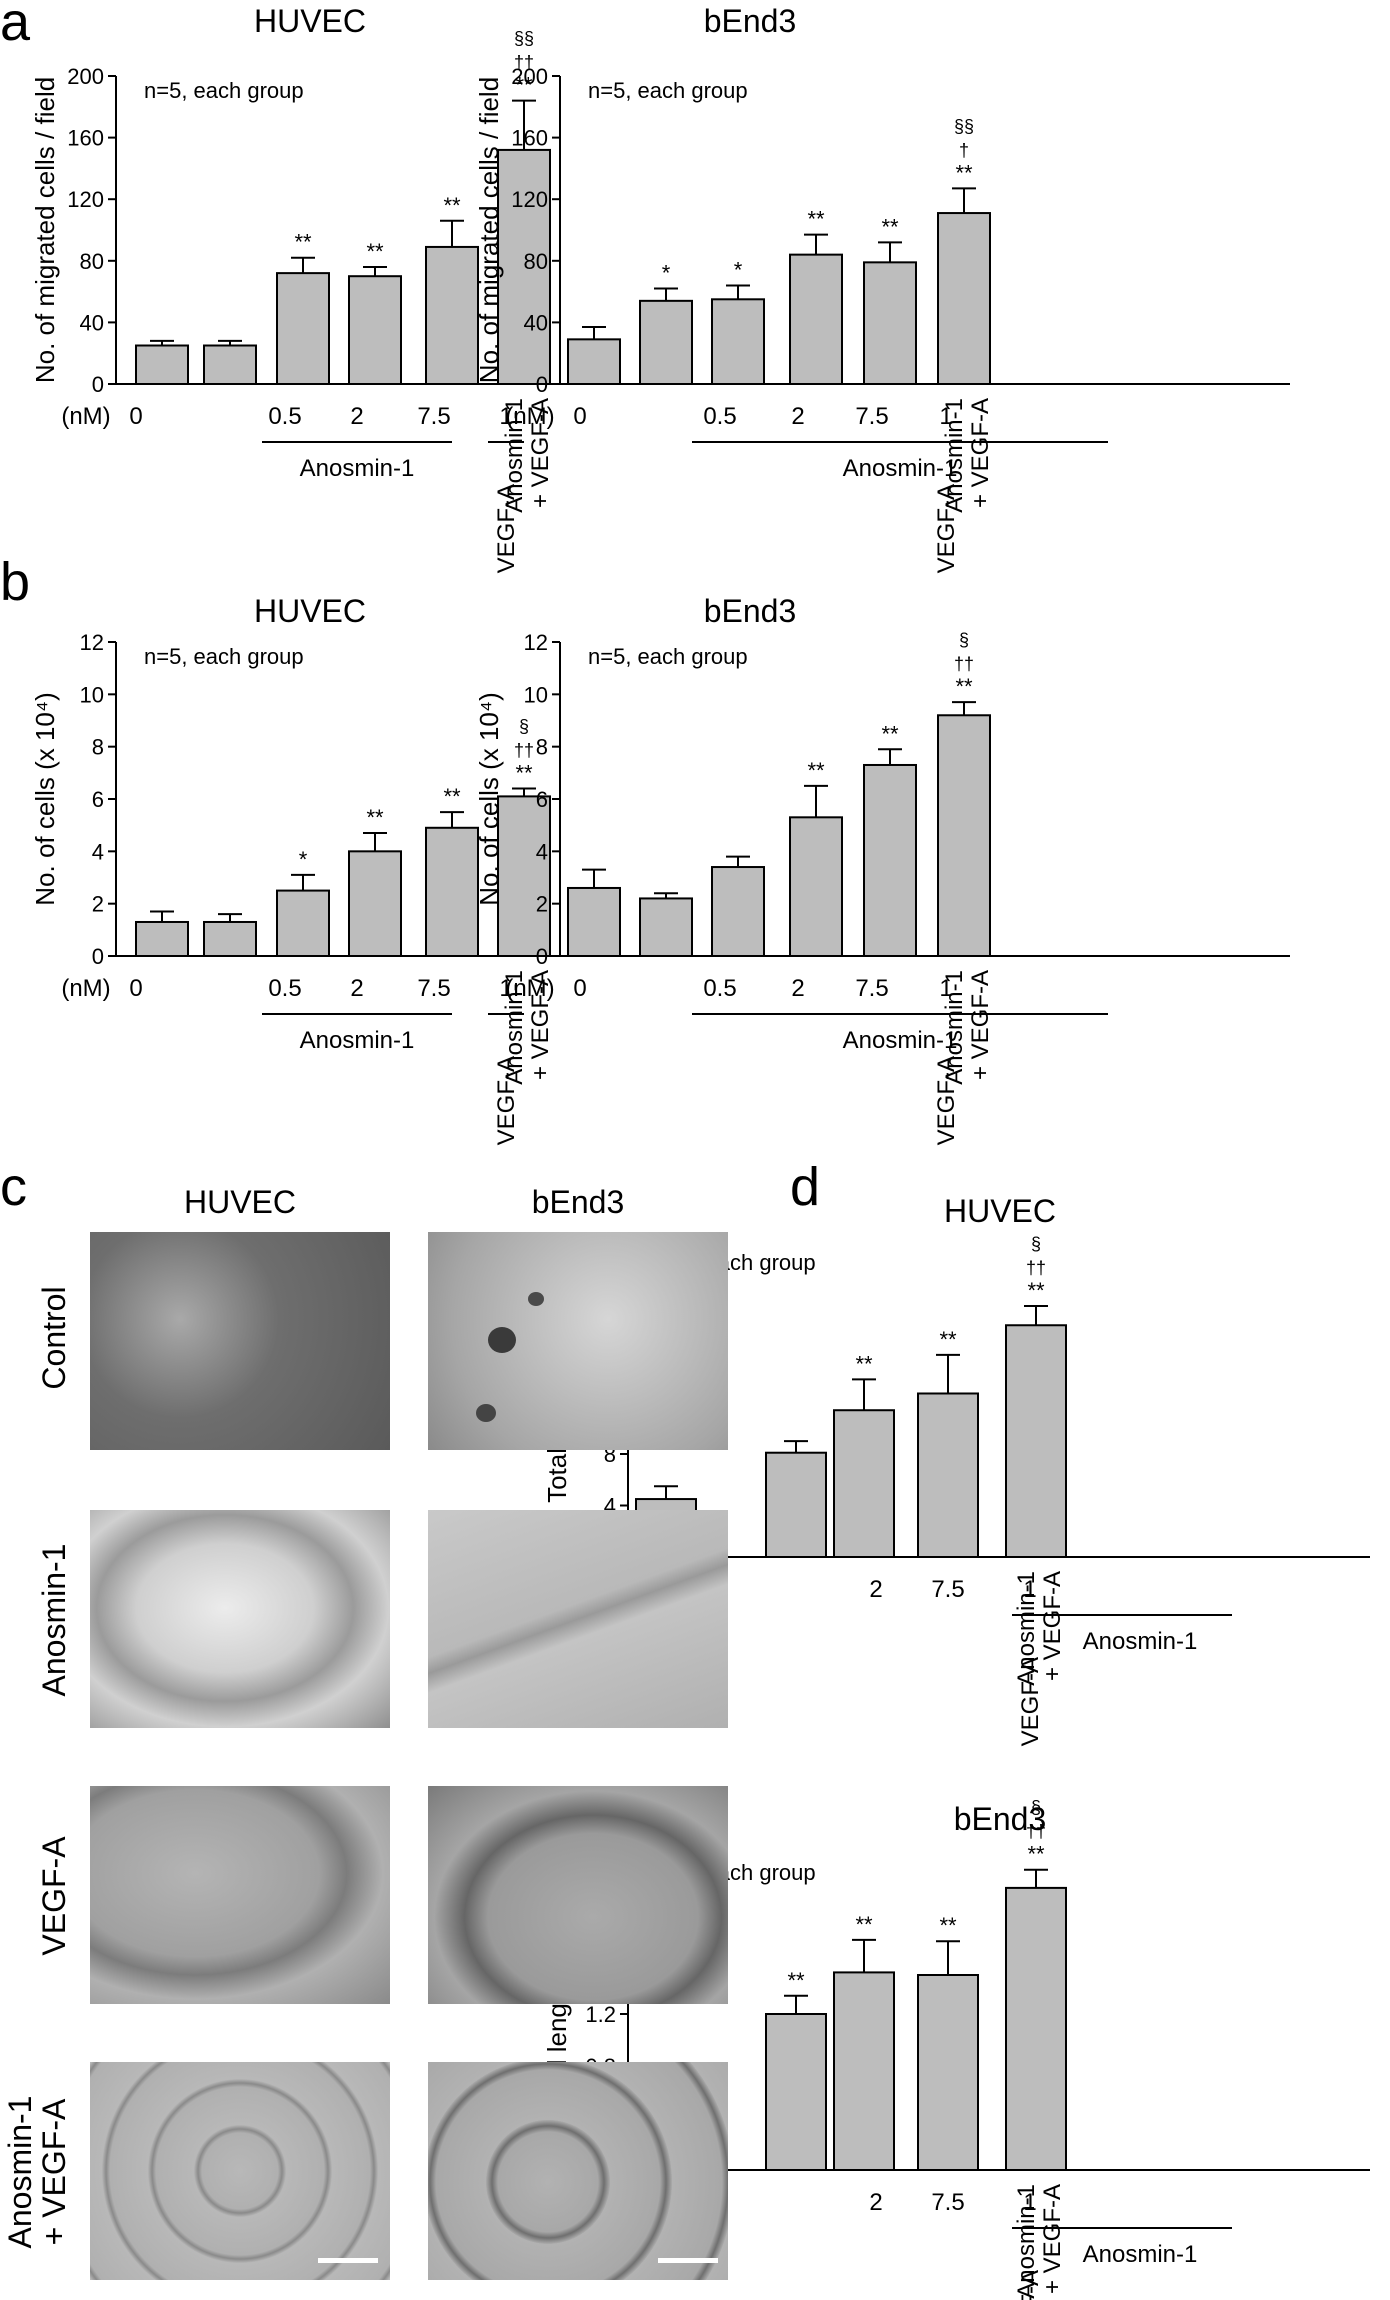  I want to click on chart-b-huvec-n-text: n=5, each group, so click(224, 656).